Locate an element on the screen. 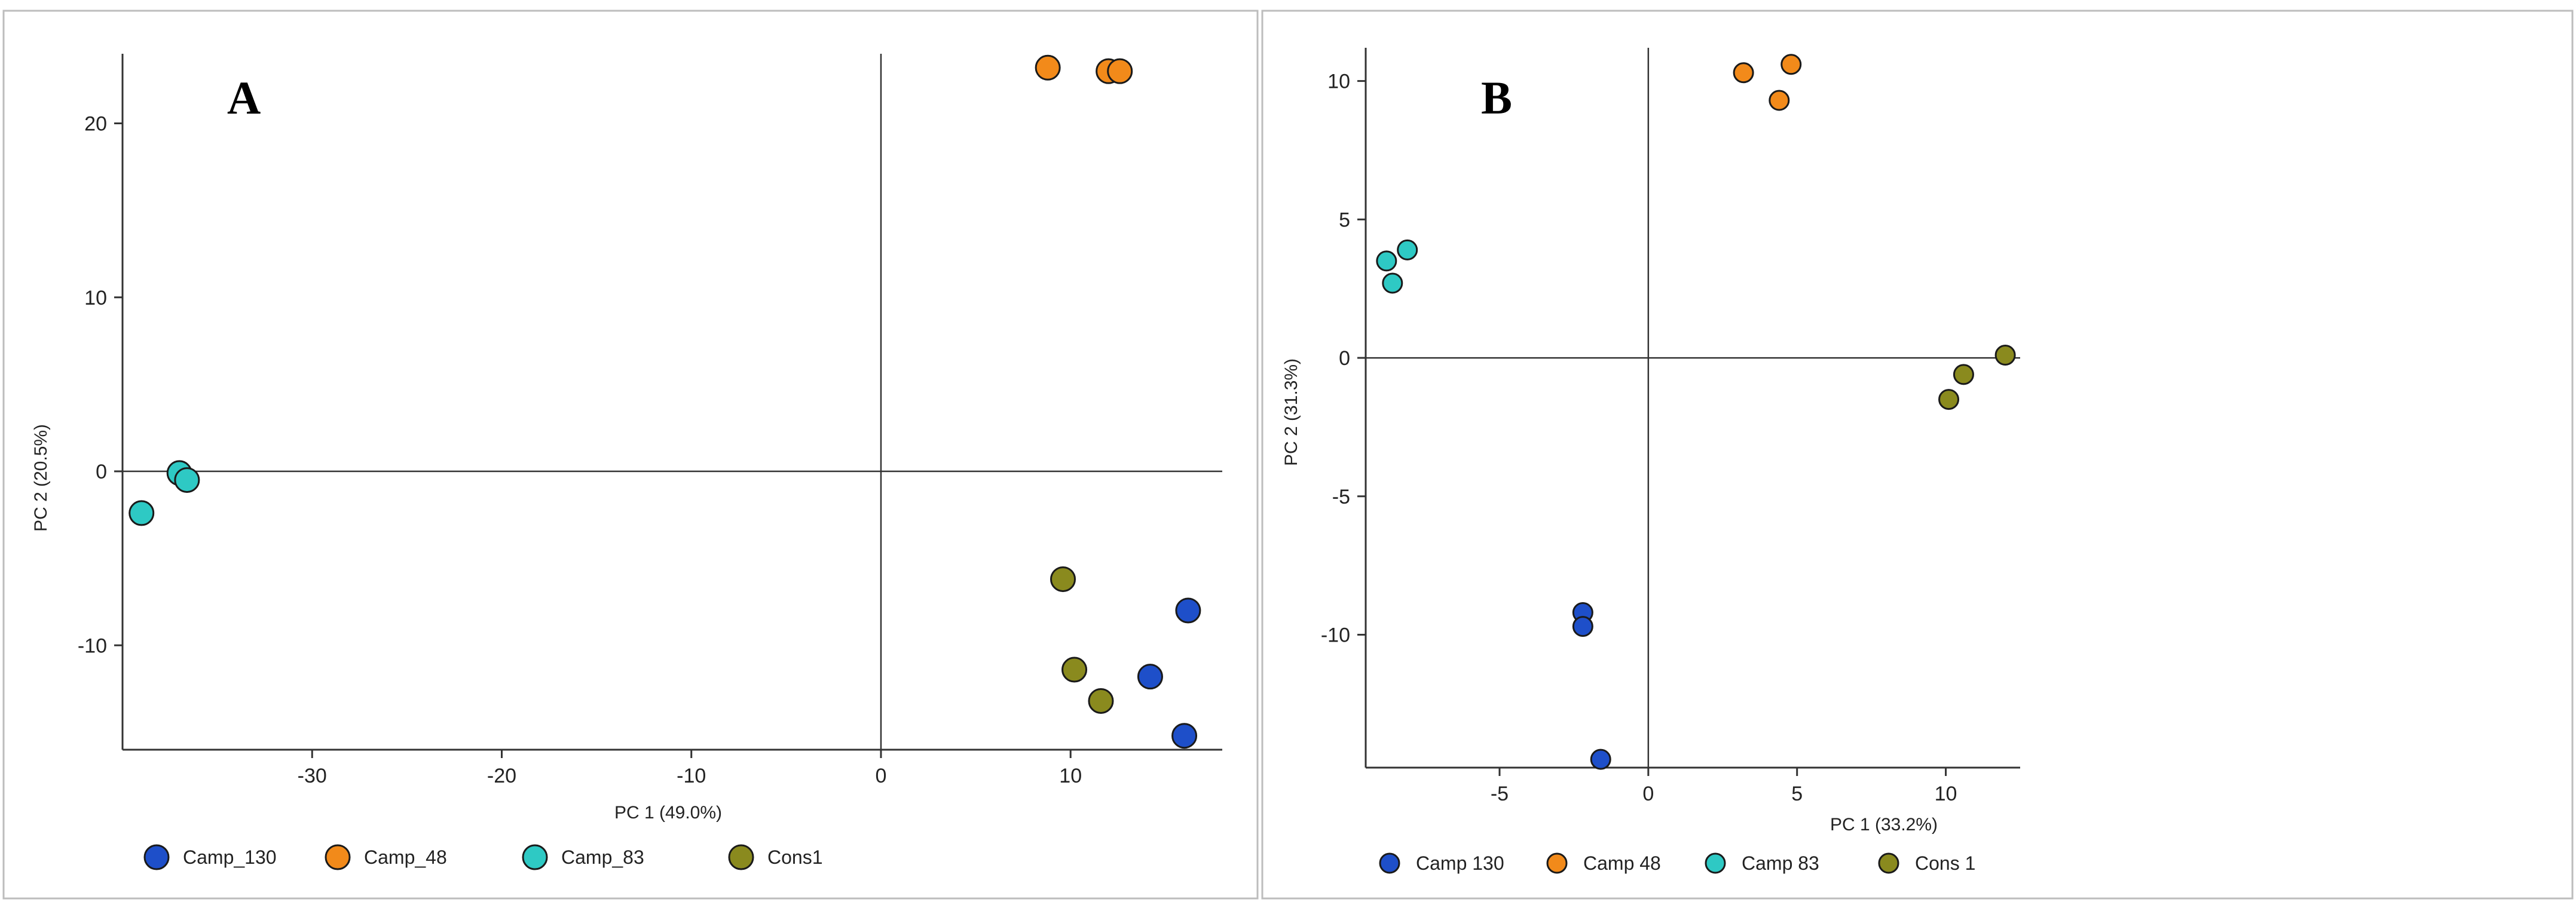 The width and height of the screenshot is (2576, 908). panel-a-x-tick-label: -10 is located at coordinates (691, 776).